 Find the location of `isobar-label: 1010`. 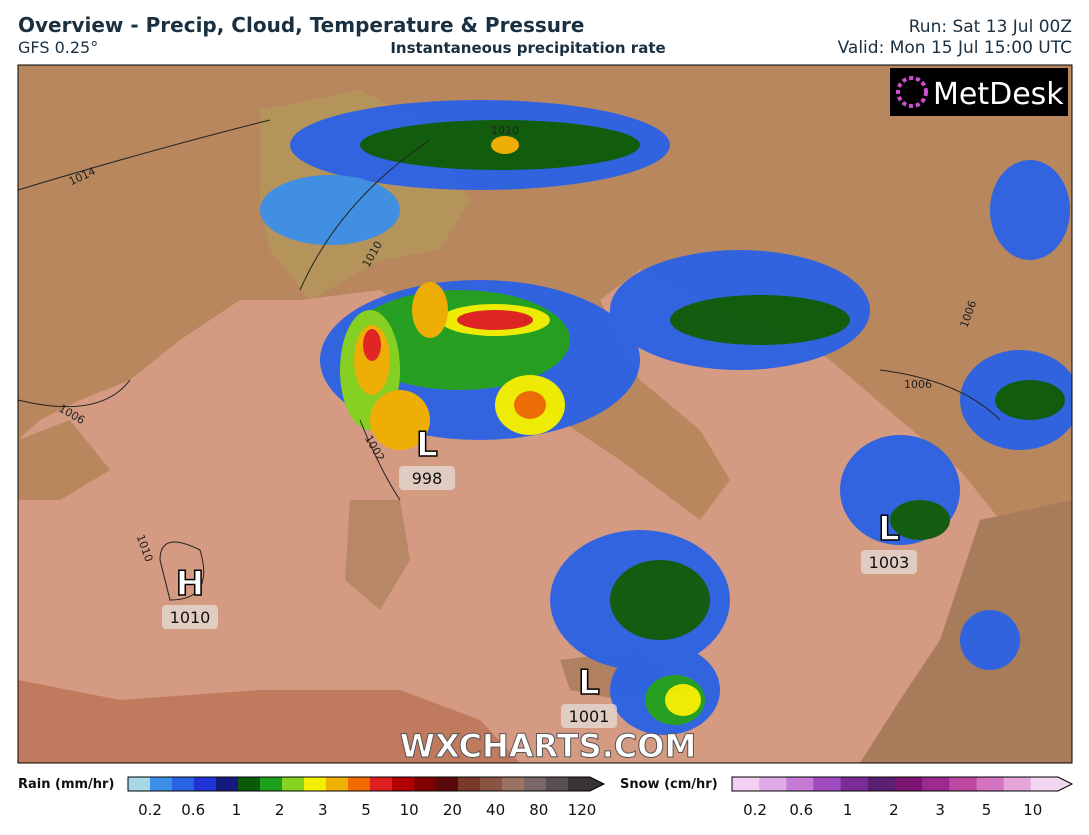

isobar-label: 1010 is located at coordinates (505, 130).